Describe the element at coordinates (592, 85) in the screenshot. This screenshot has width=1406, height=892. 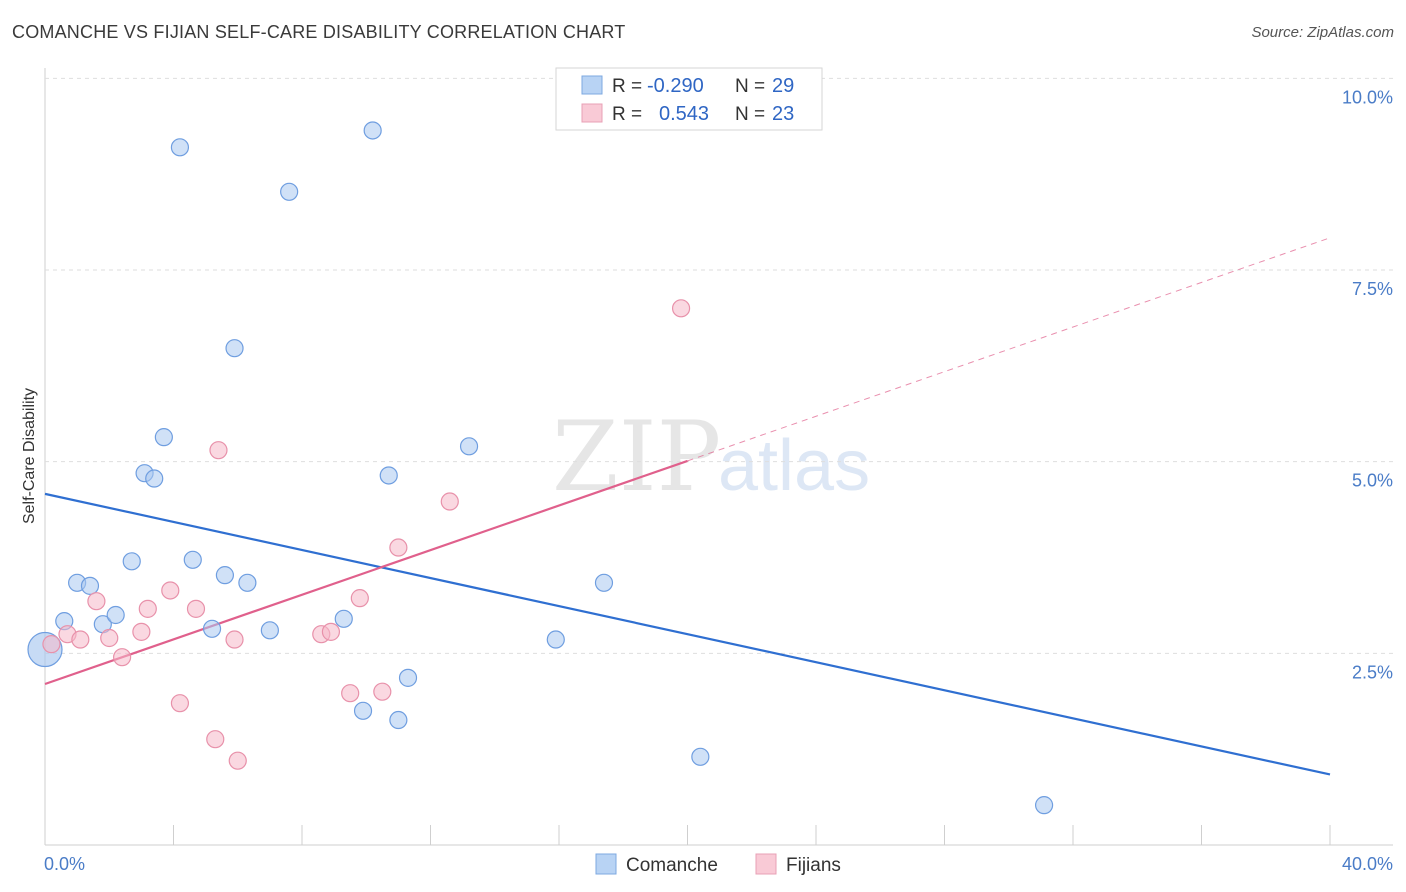
I see `legend-swatch-comanche` at that location.